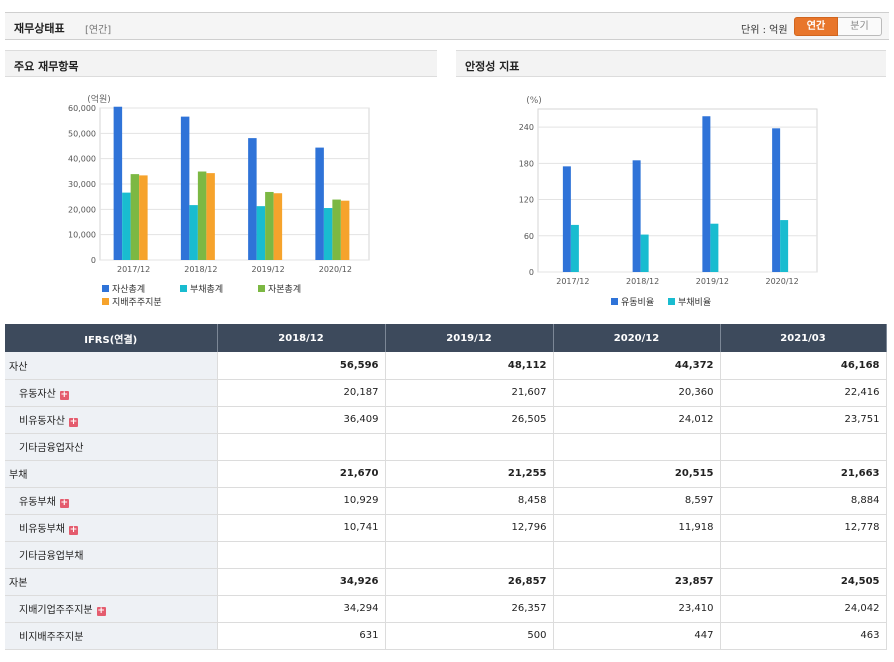 The height and width of the screenshot is (662, 894). I want to click on legend-swatch, so click(671, 301).